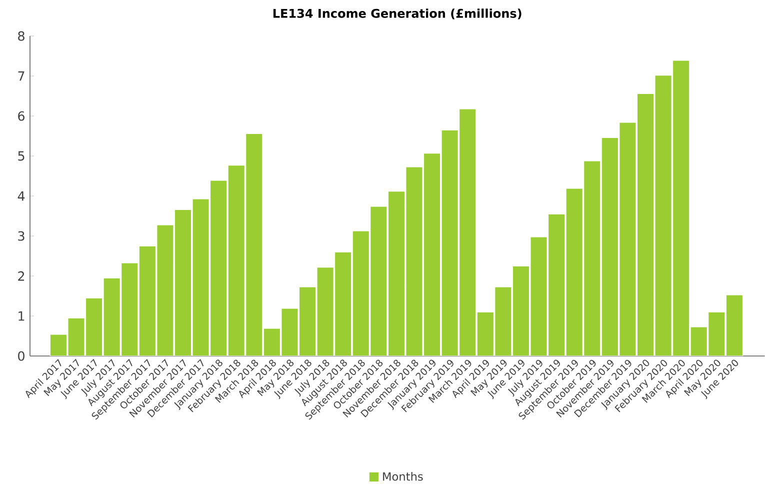 This screenshot has height=487, width=765. Describe the element at coordinates (397, 14) in the screenshot. I see `chart-title: LE134 Income Generation (£millions)` at that location.